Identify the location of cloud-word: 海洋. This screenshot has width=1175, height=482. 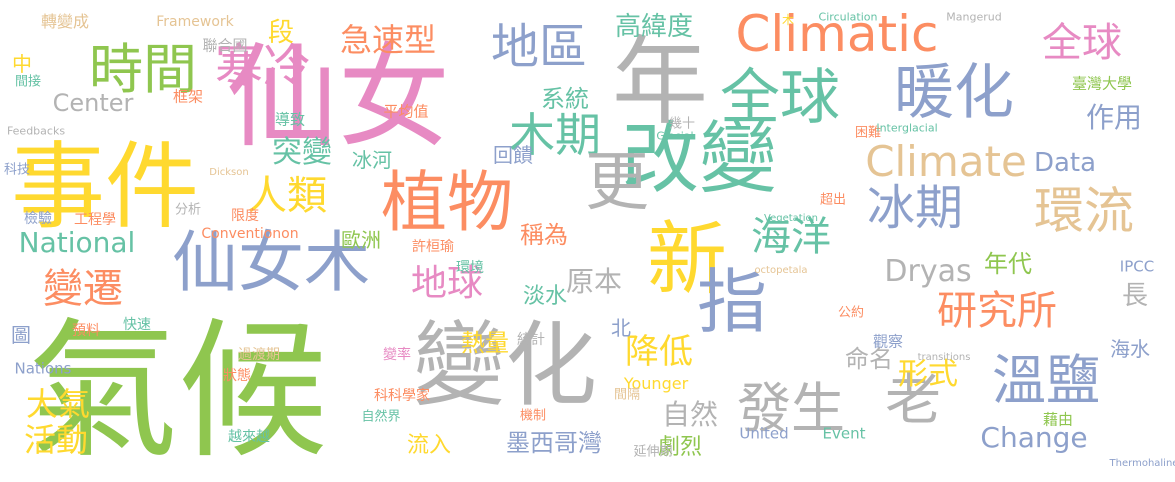
(791, 237).